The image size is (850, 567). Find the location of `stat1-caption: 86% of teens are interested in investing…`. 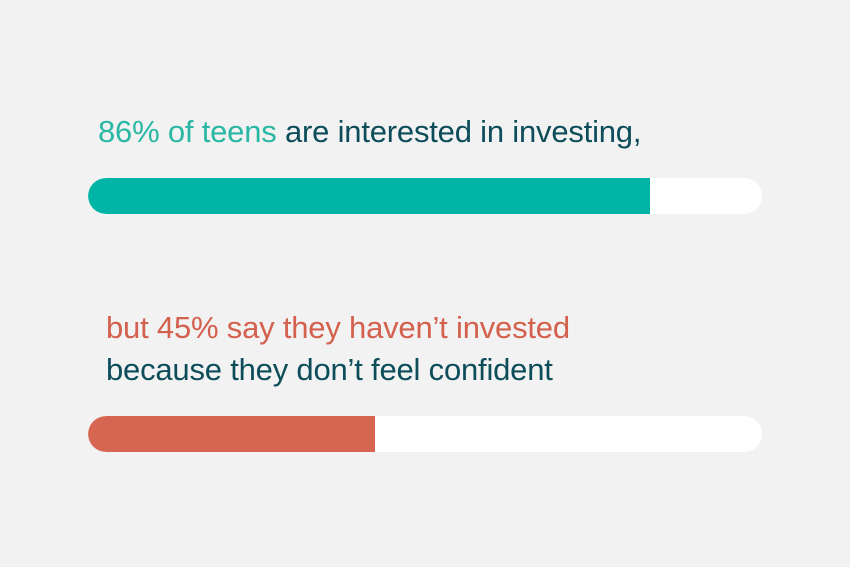

stat1-caption: 86% of teens are interested in investing… is located at coordinates (369, 132).